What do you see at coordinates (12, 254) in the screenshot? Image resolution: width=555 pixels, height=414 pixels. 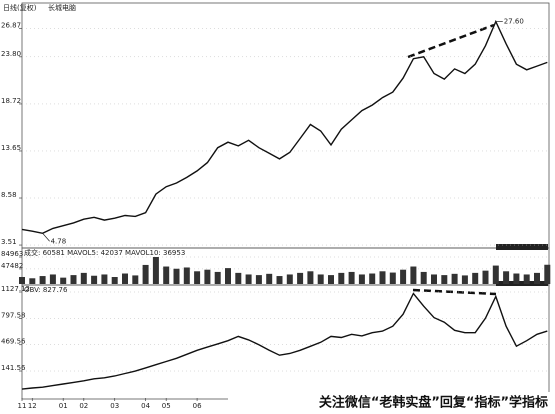 I see `y-tick-label: 84963` at bounding box center [12, 254].